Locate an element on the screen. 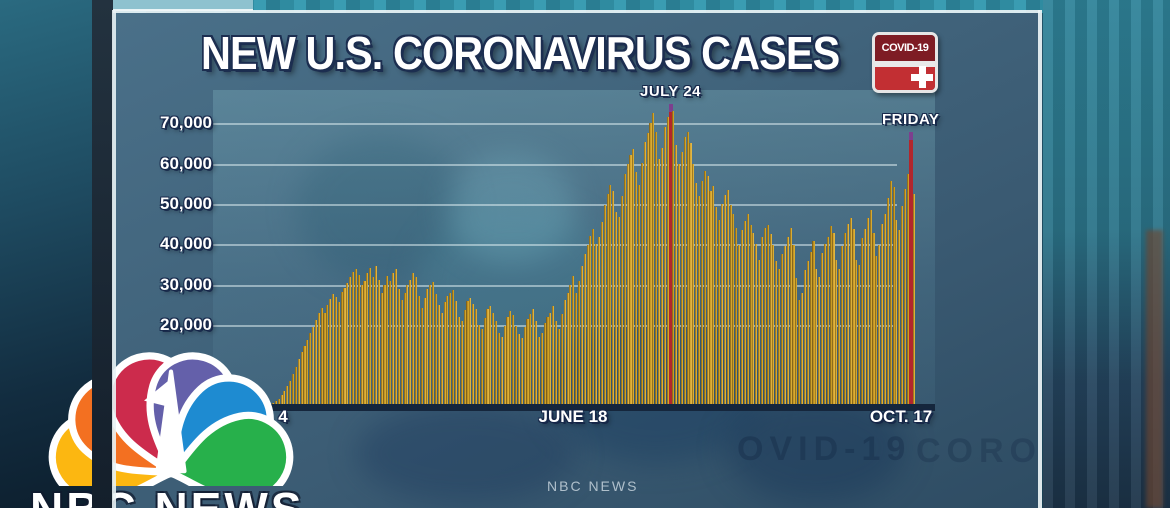 The height and width of the screenshot is (508, 1170). x-tick-label: OCT. 17 is located at coordinates (901, 416).